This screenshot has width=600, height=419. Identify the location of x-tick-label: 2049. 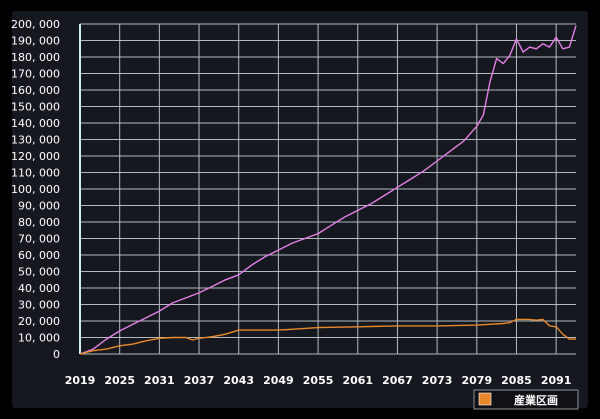
(278, 380).